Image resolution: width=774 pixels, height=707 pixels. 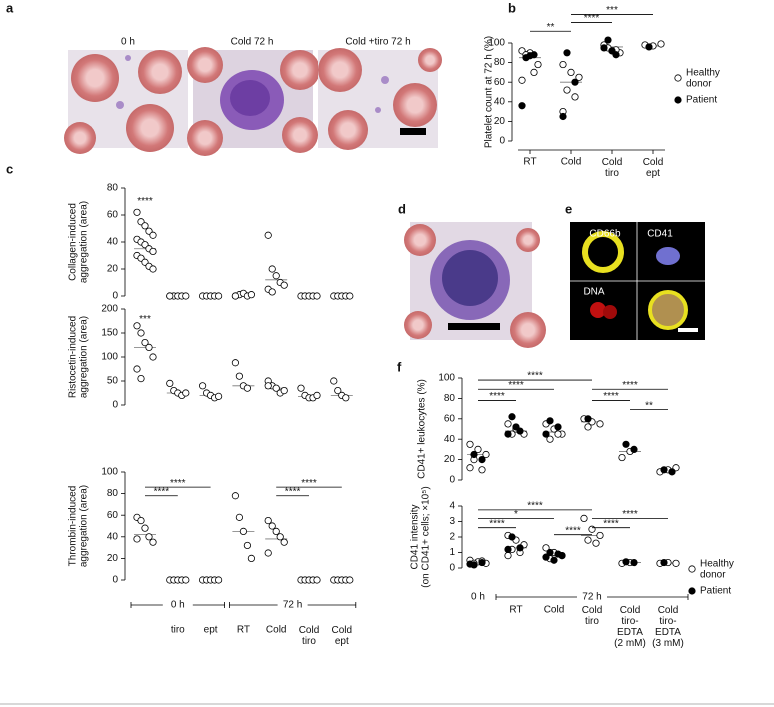 What do you see at coordinates (612, 10) in the screenshot?
I see `significance-label: ***` at bounding box center [612, 10].